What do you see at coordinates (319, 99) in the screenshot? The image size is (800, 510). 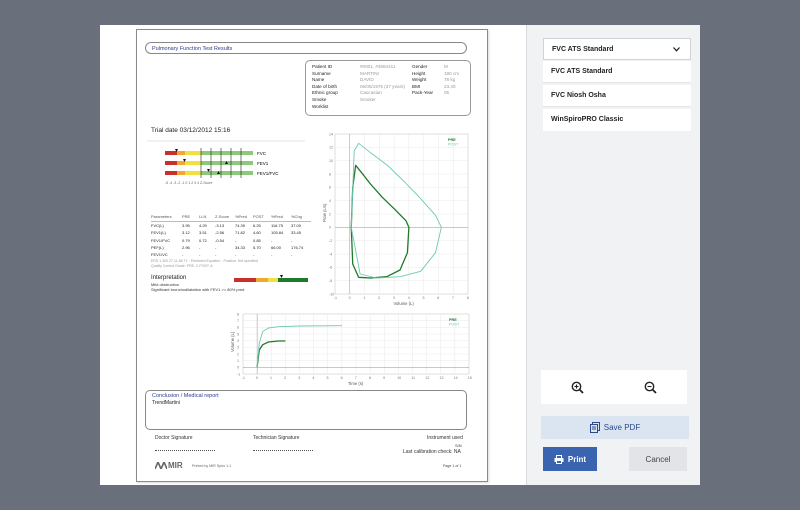 I see `patient-field-label: Smoke` at bounding box center [319, 99].